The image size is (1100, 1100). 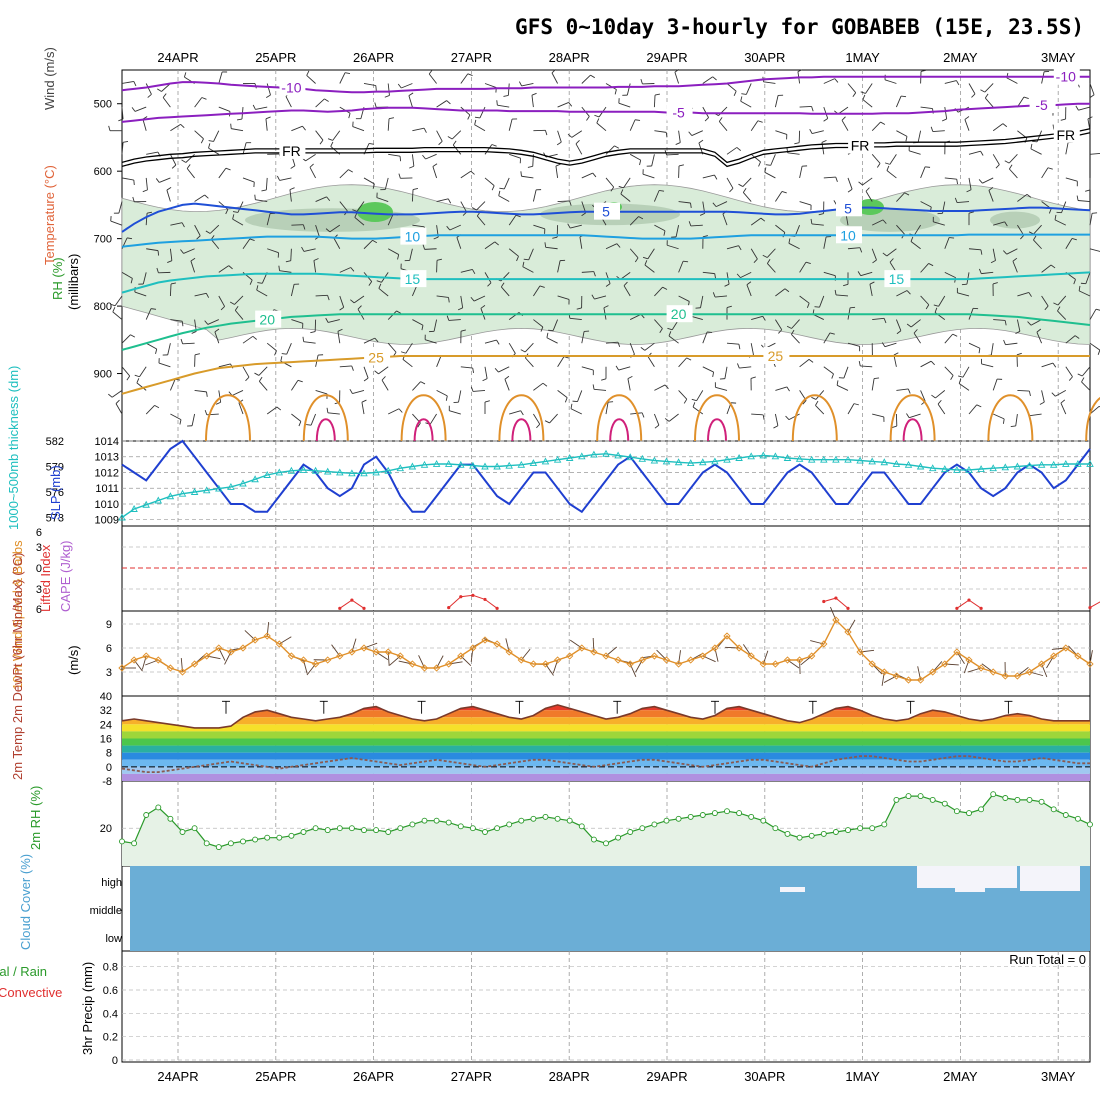 I want to click on date-label-top: 25APR, so click(x=275, y=57).